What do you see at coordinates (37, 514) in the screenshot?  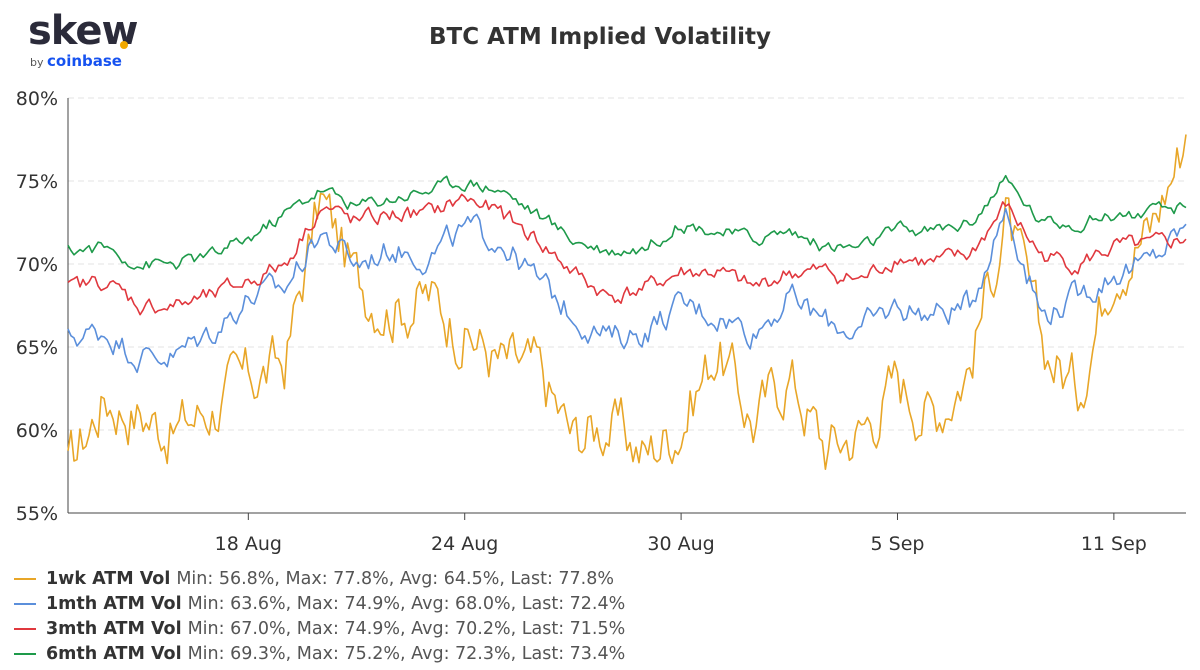 I see `y-tick-label: 55%` at bounding box center [37, 514].